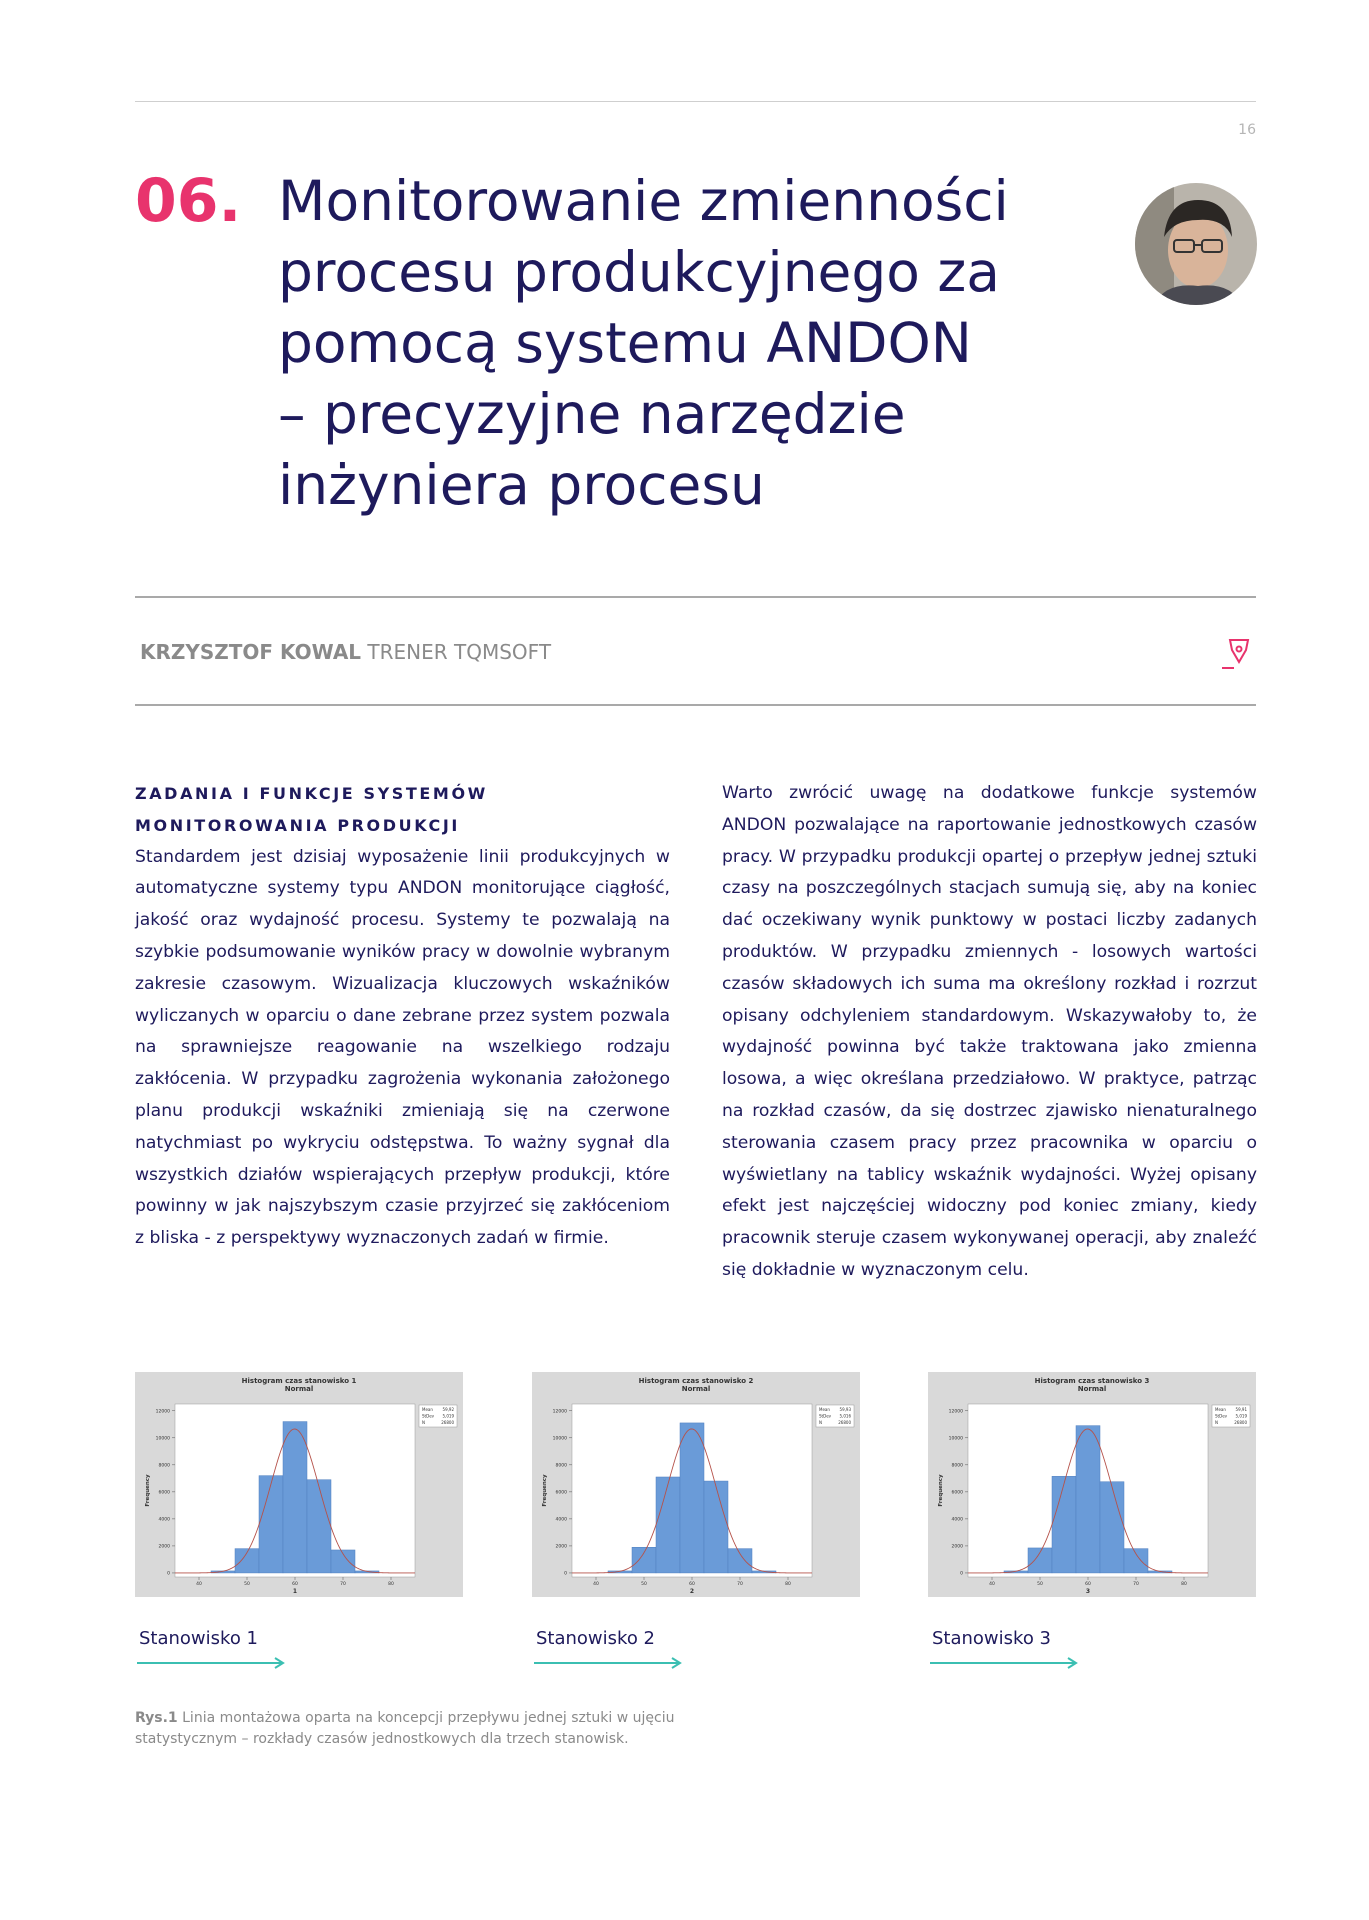 This screenshot has height=1920, width=1369. I want to click on title-line: – precyzyjne narzędzie, so click(592, 414).